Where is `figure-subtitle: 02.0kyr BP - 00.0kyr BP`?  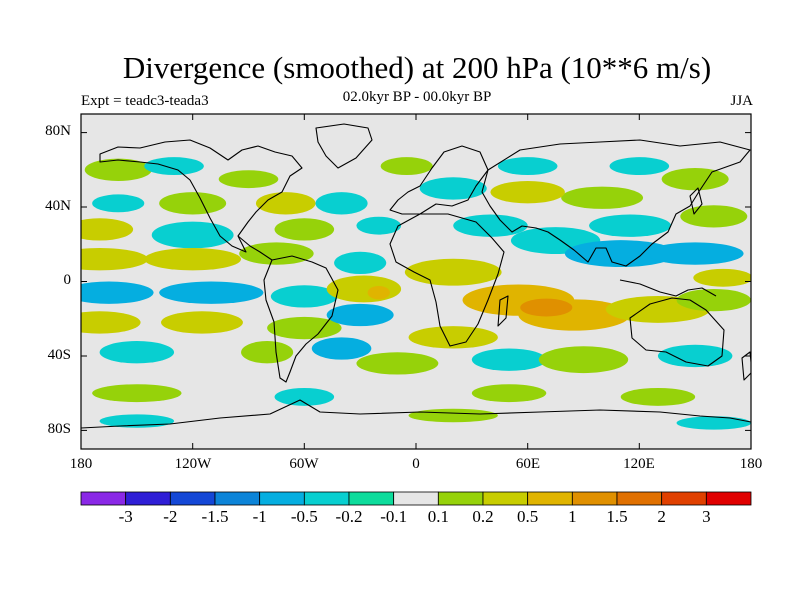 figure-subtitle: 02.0kyr BP - 00.0kyr BP is located at coordinates (417, 97).